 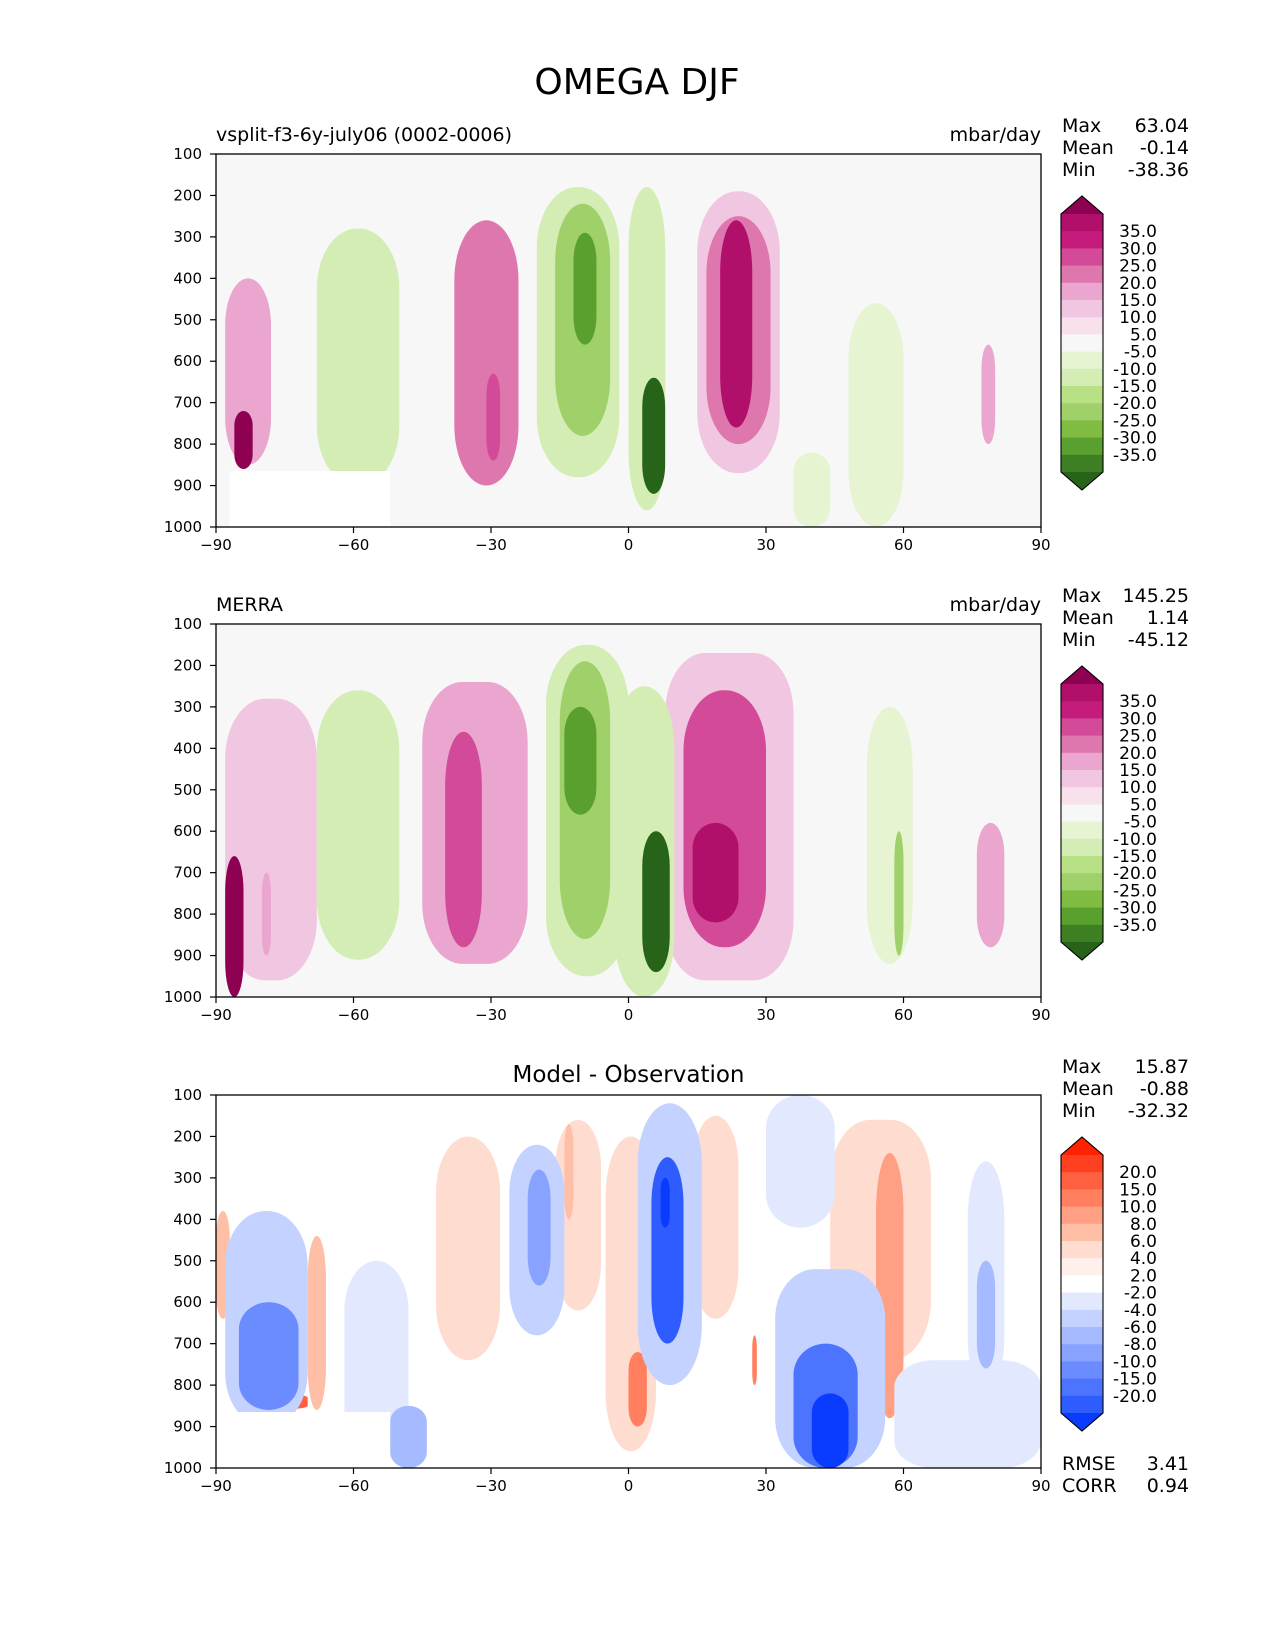 I want to click on stat-value: -38.36, so click(x=1158, y=170).